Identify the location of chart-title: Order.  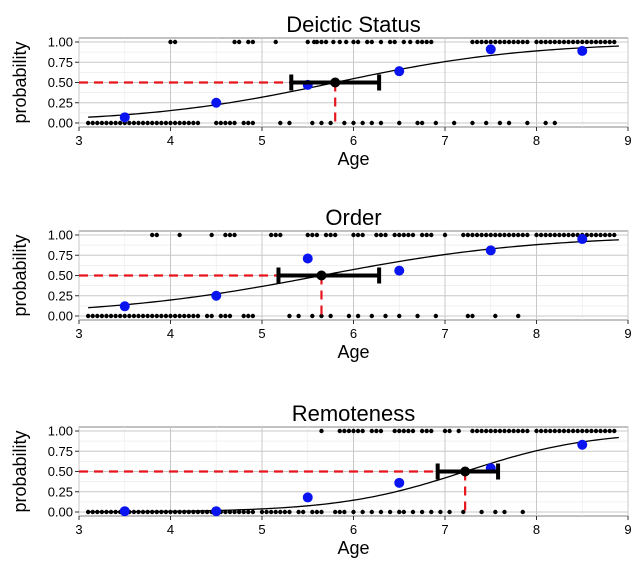
(353, 217).